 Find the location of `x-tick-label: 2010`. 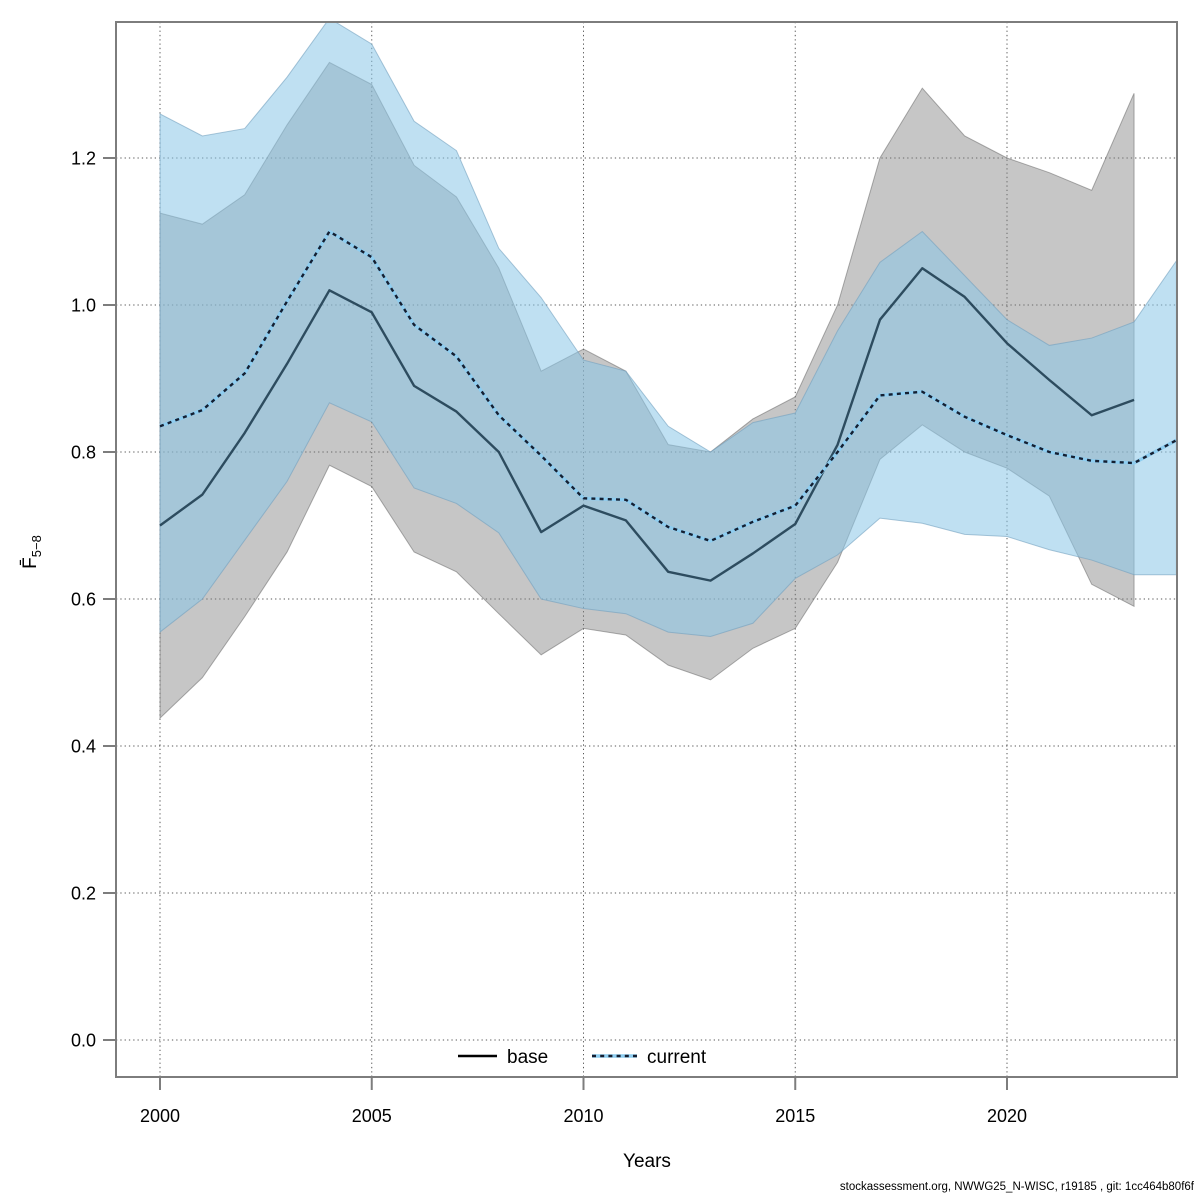

x-tick-label: 2010 is located at coordinates (583, 1116).